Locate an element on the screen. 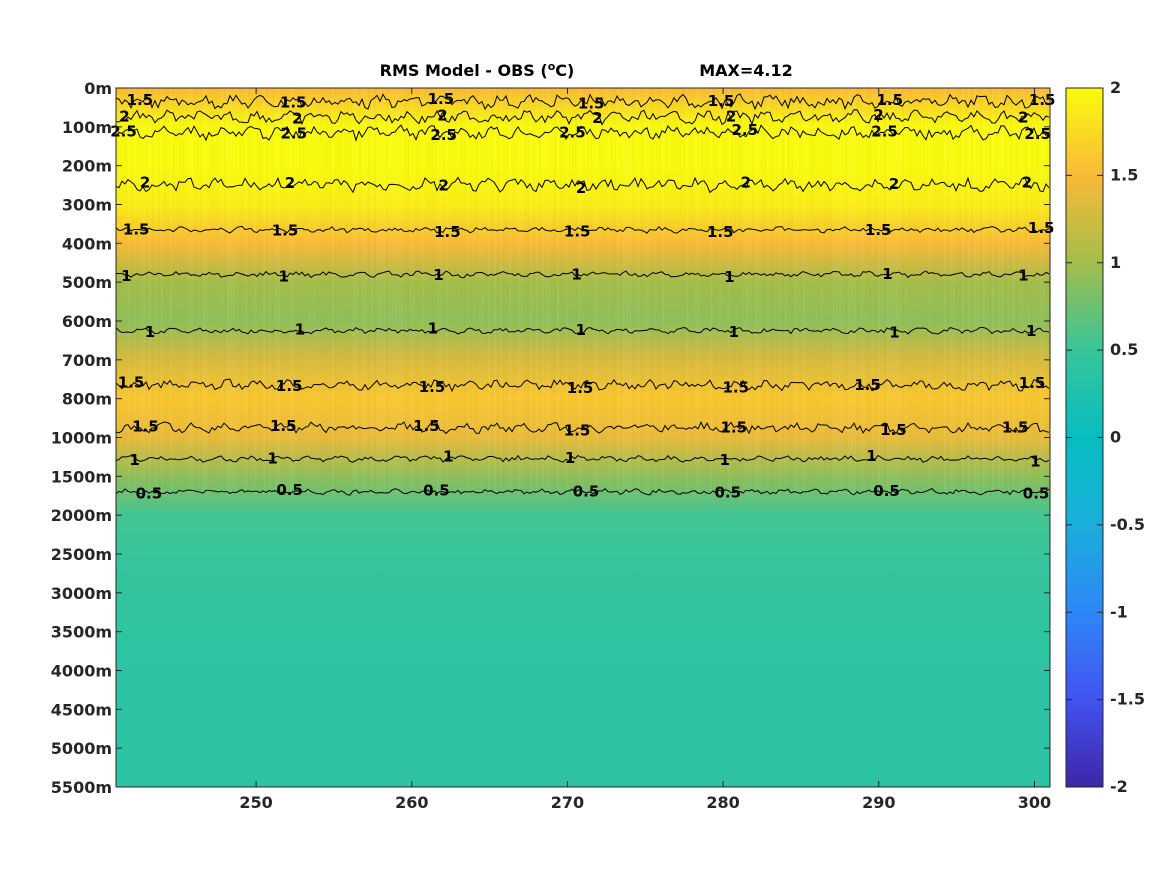 This screenshot has width=1167, height=875. colorbar-scale is located at coordinates (1084, 437).